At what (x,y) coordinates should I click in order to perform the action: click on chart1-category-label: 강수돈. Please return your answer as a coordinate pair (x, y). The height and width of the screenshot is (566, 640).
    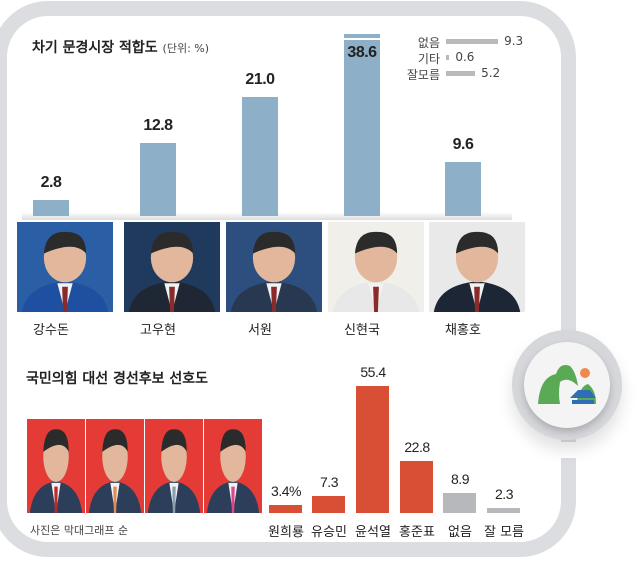
    Looking at the image, I should click on (51, 330).